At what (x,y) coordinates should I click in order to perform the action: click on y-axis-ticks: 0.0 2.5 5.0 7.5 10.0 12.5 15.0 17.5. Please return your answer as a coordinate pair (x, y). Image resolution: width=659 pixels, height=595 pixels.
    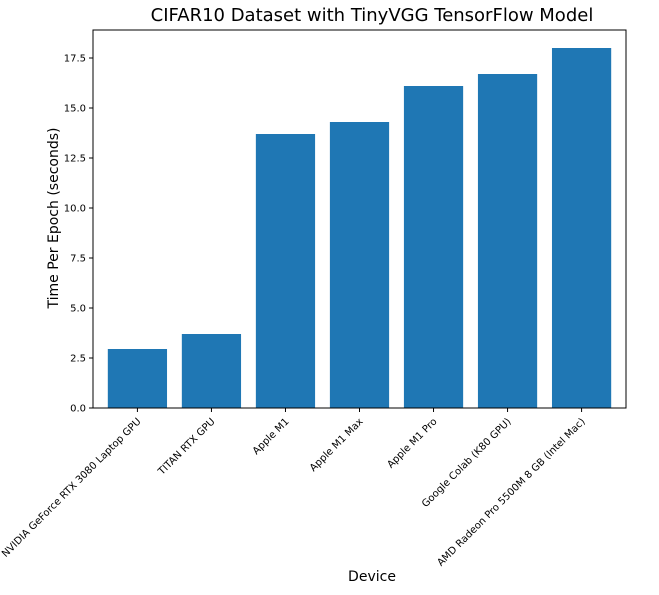
    Looking at the image, I should click on (78, 234).